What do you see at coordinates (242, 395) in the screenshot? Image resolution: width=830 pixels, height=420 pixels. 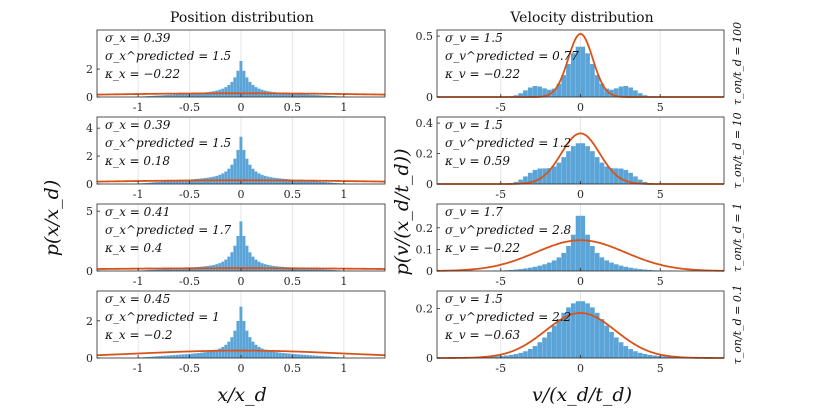 I see `position-xlabel: x/x_d` at bounding box center [242, 395].